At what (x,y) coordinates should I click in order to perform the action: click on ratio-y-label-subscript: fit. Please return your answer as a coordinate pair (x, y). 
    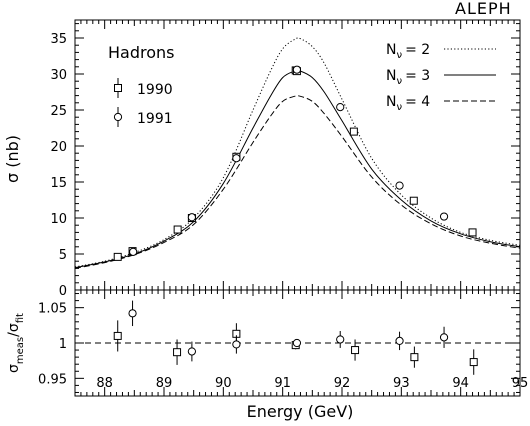
    Looking at the image, I should click on (20, 318).